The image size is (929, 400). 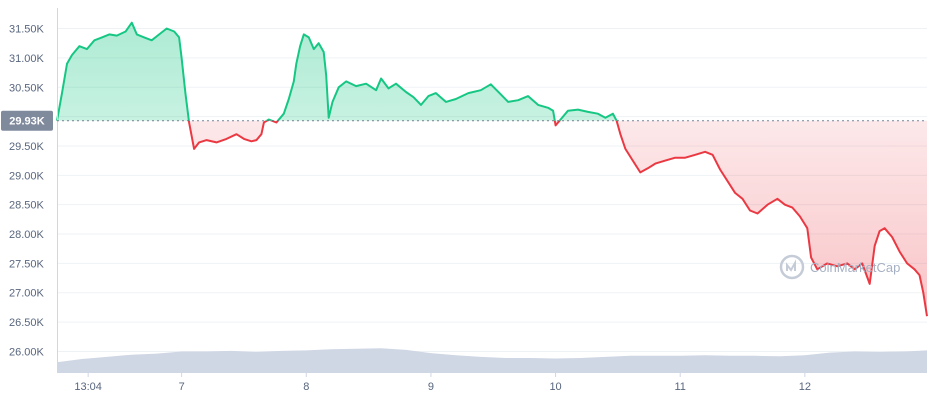 I want to click on y-tick-label: 31.50K, so click(x=27, y=30).